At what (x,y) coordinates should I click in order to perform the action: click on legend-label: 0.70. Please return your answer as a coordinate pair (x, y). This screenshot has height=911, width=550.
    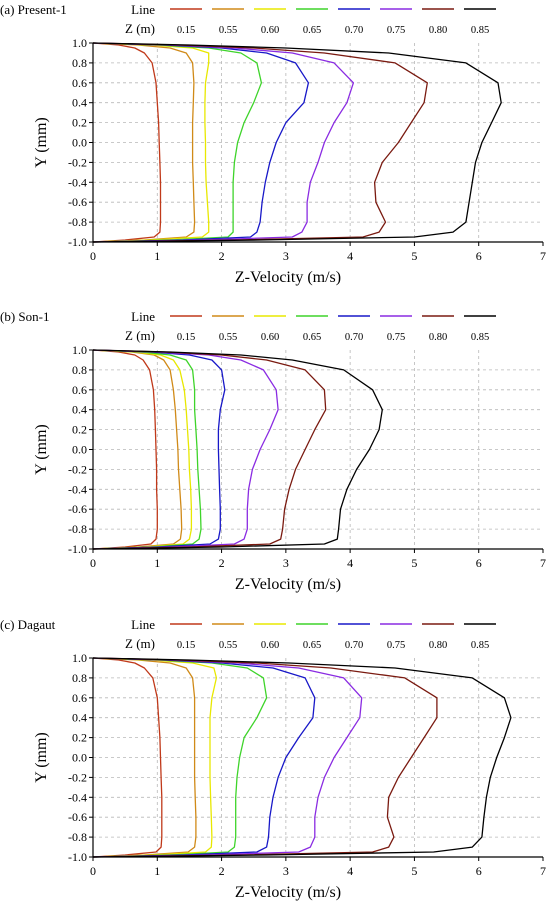
    Looking at the image, I should click on (354, 30).